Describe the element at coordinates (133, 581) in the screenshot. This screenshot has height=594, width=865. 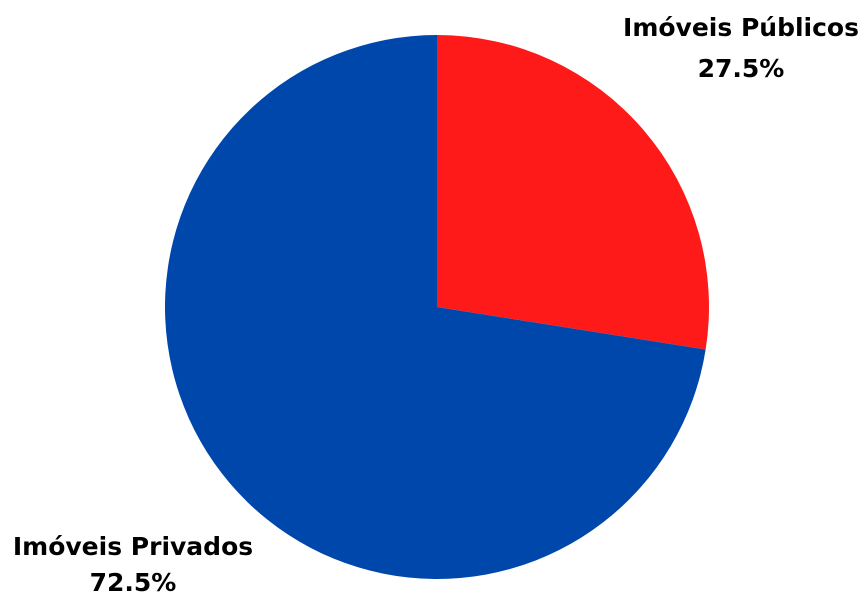
I see `slice-value-privados: 72.5%` at that location.